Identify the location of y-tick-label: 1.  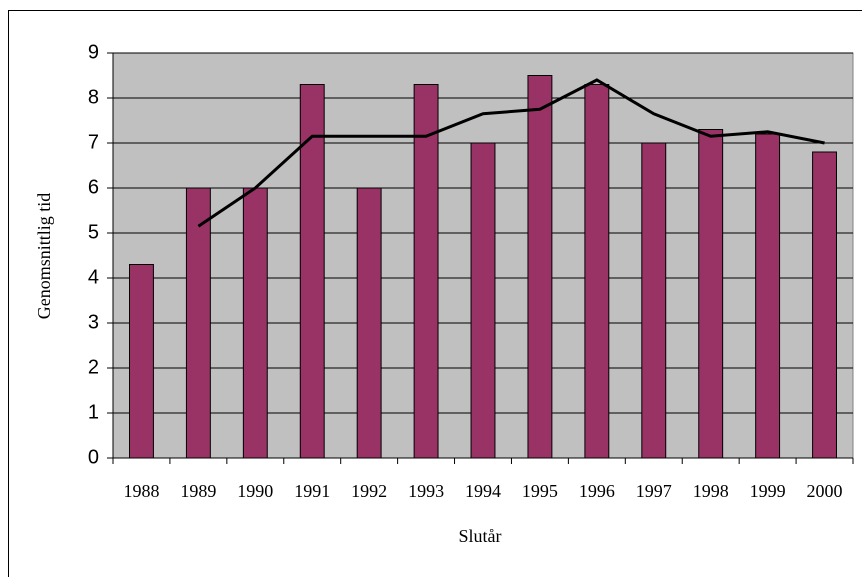
(93, 412).